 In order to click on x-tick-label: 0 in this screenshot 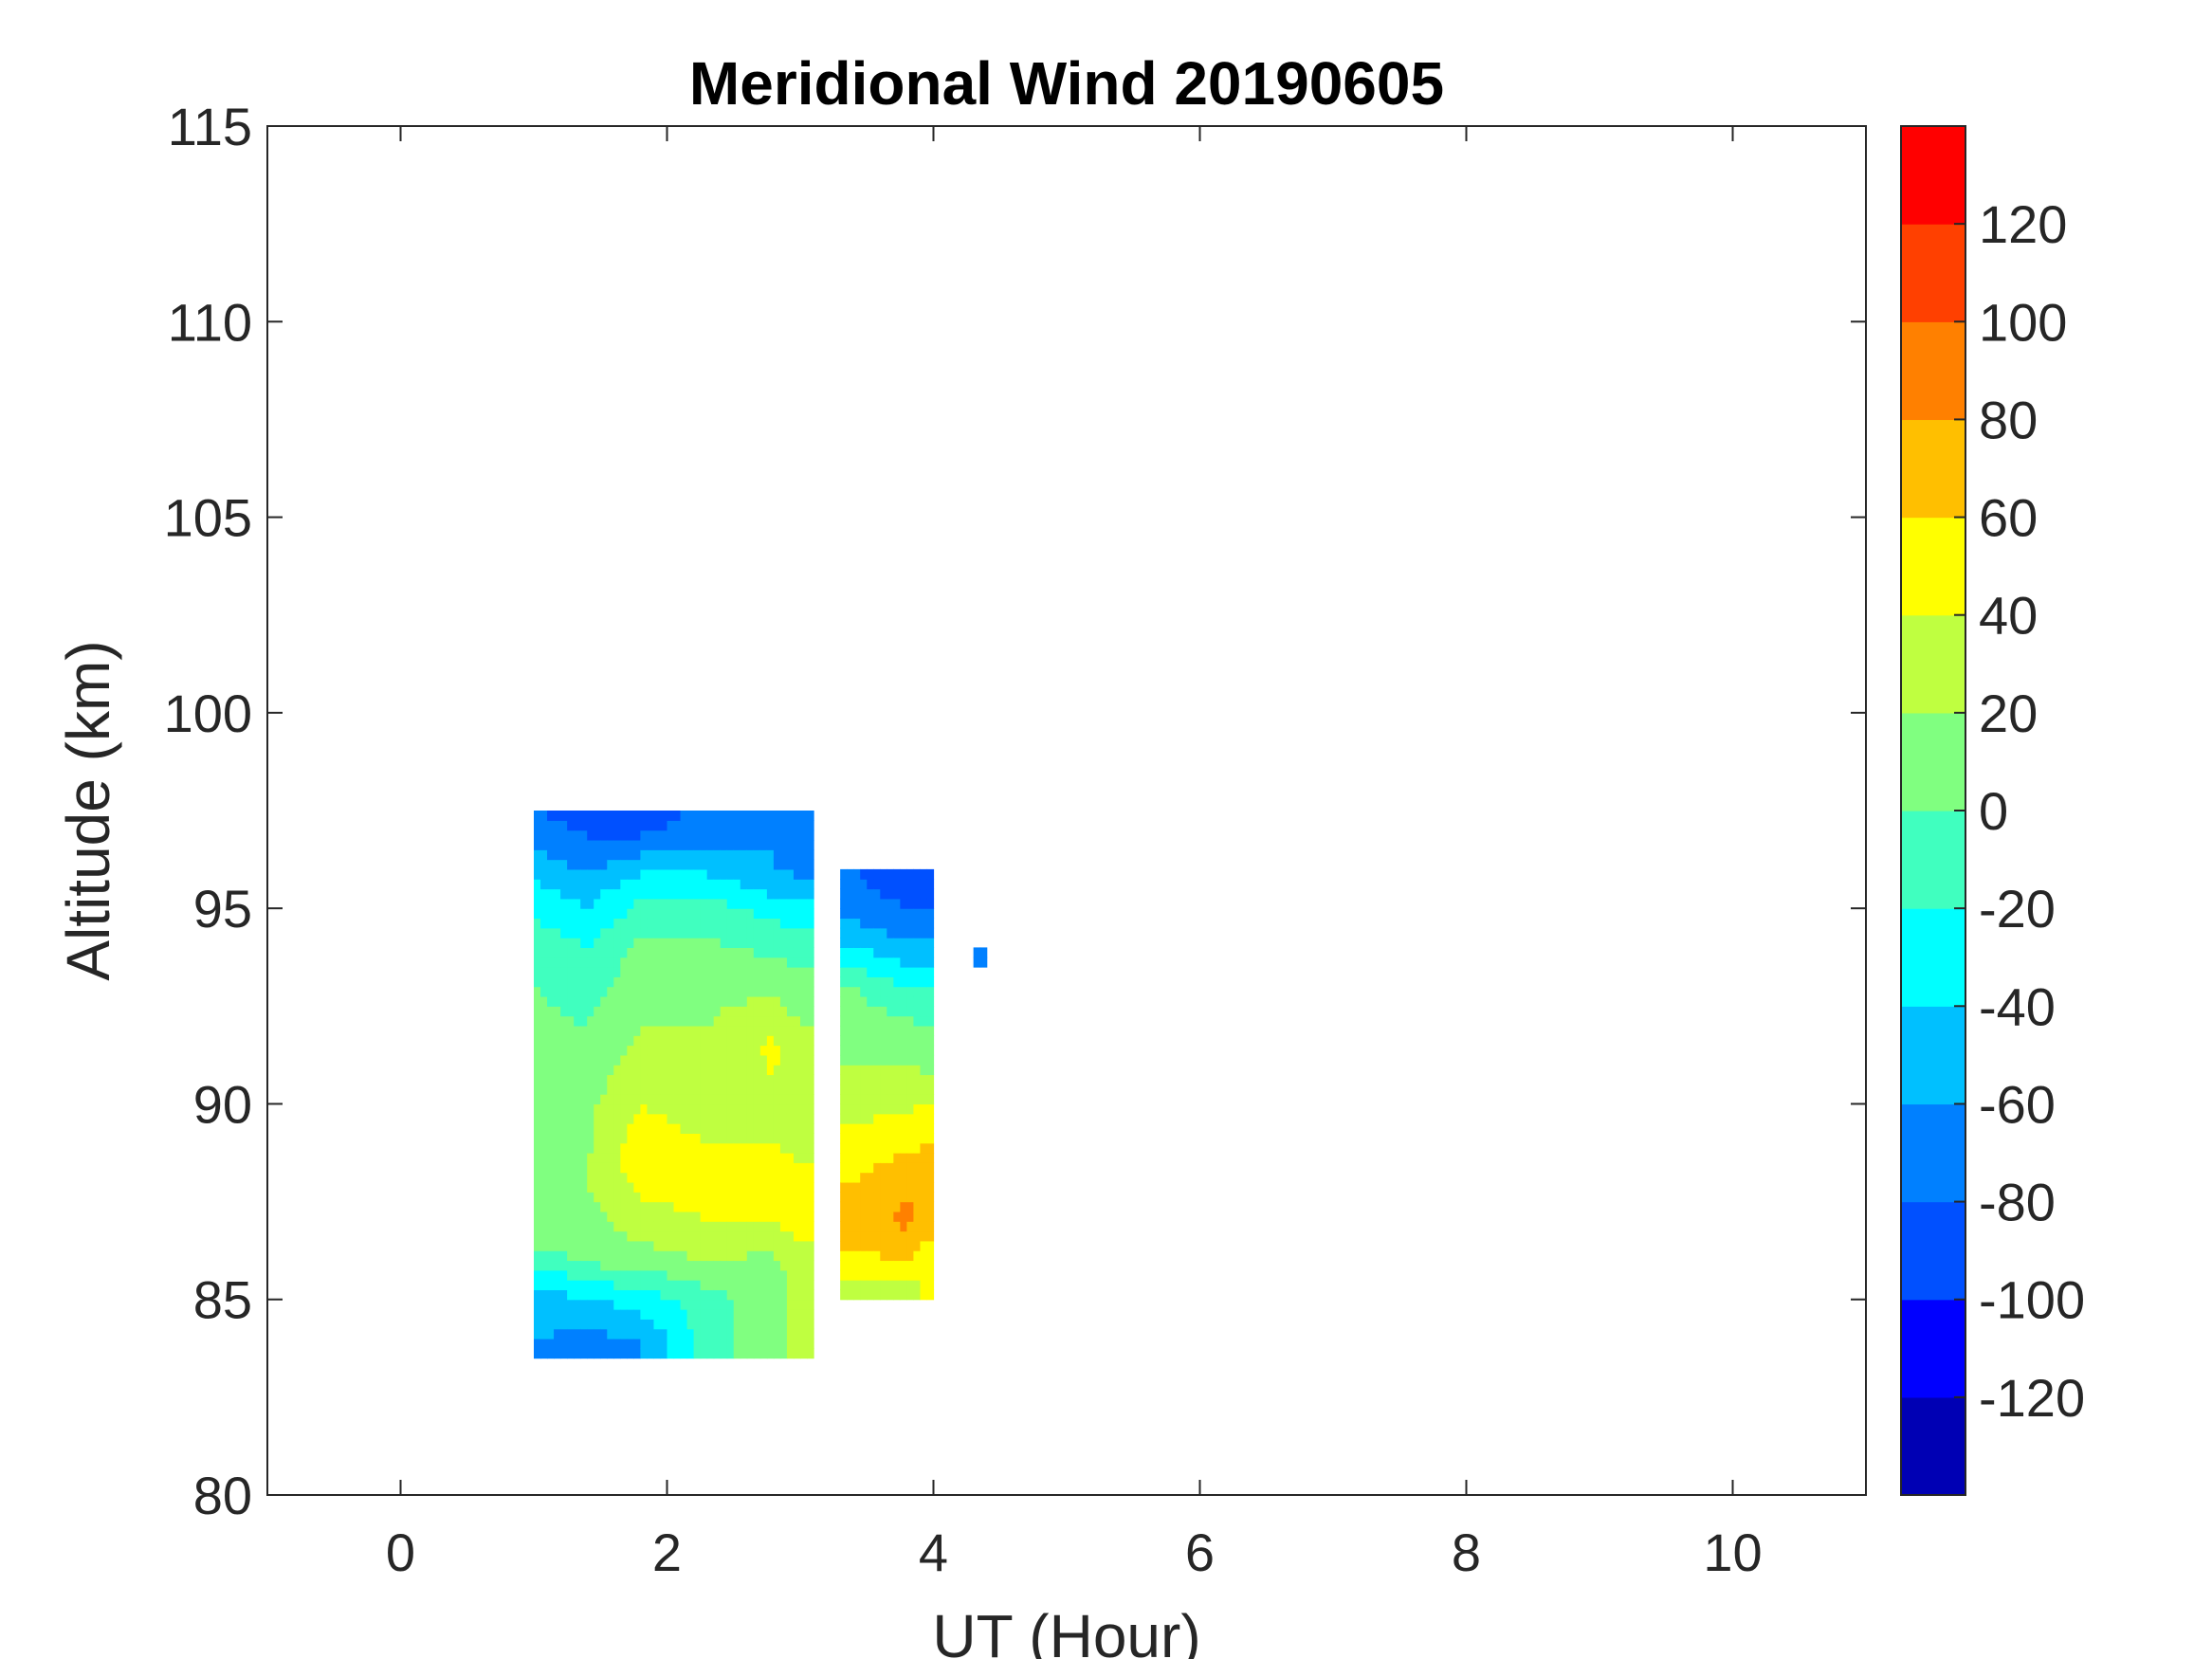, I will do `click(400, 1552)`.